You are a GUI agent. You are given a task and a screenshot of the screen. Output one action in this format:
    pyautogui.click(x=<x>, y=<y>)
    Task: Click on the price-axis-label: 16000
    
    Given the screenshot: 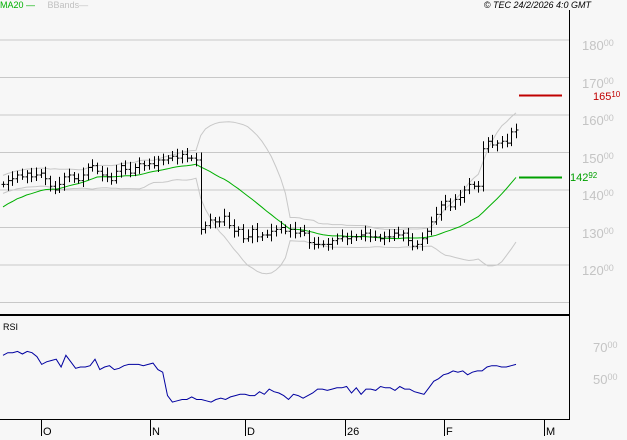 What is the action you would take?
    pyautogui.click(x=598, y=120)
    